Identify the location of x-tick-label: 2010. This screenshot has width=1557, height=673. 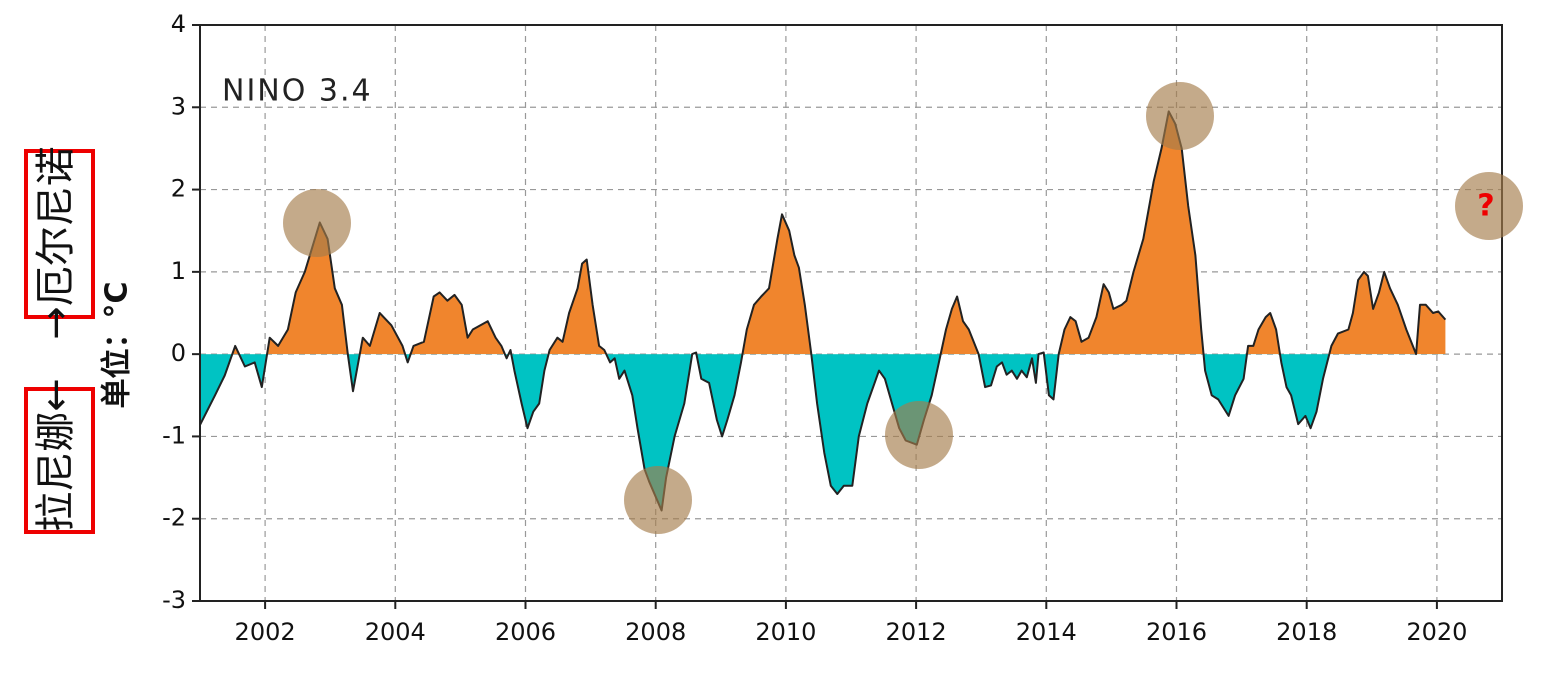
(785, 632).